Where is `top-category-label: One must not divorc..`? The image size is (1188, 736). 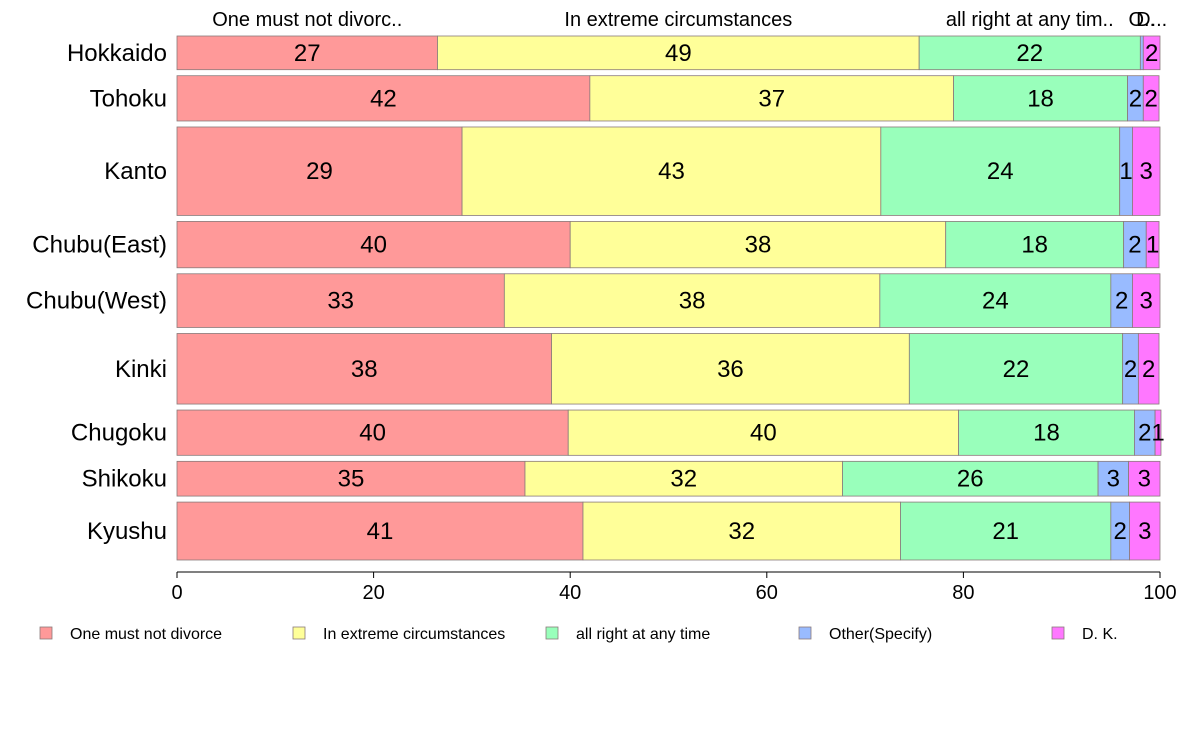
top-category-label: One must not divorc.. is located at coordinates (307, 20).